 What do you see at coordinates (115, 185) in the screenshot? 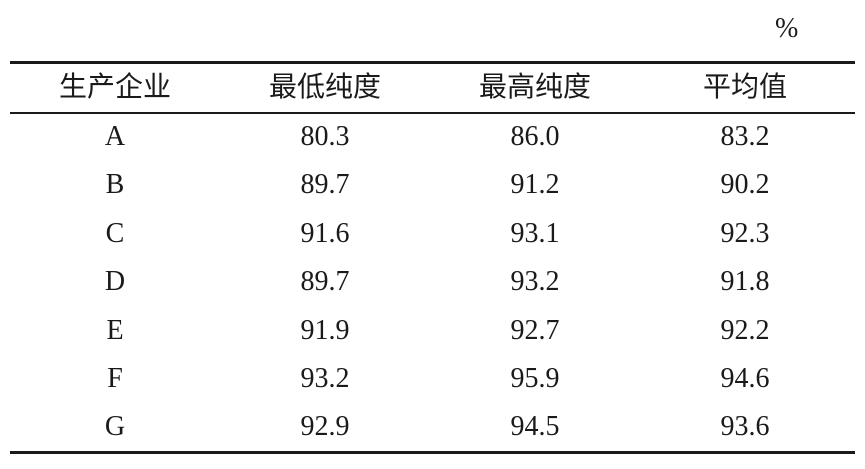
I see `row-label: B` at bounding box center [115, 185].